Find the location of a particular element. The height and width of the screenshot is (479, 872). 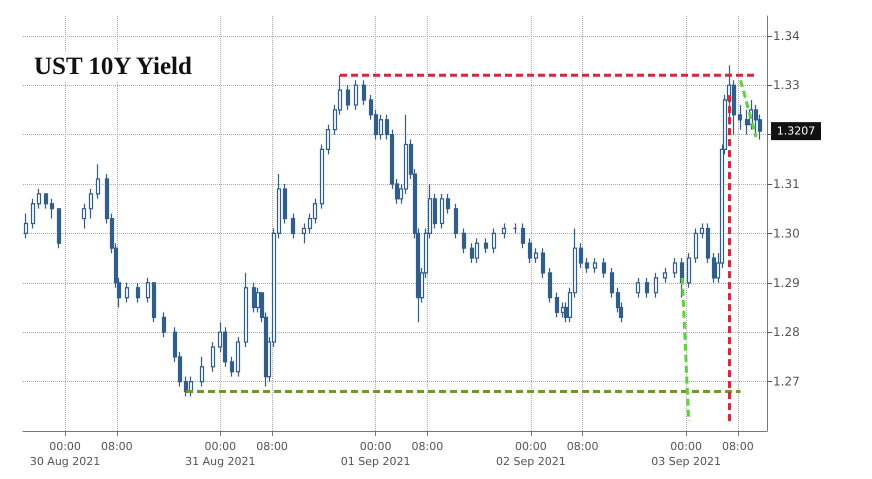

y-tick-label: 1.33 is located at coordinates (786, 85).